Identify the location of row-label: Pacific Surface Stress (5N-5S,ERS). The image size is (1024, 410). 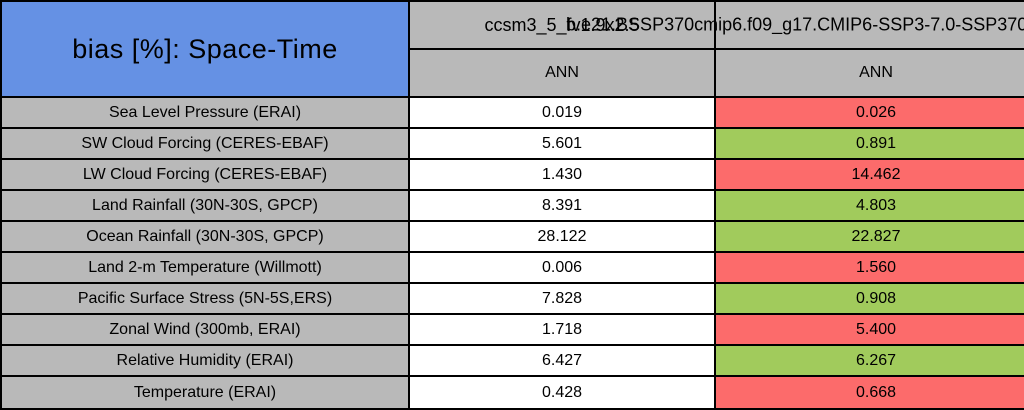
(206, 299).